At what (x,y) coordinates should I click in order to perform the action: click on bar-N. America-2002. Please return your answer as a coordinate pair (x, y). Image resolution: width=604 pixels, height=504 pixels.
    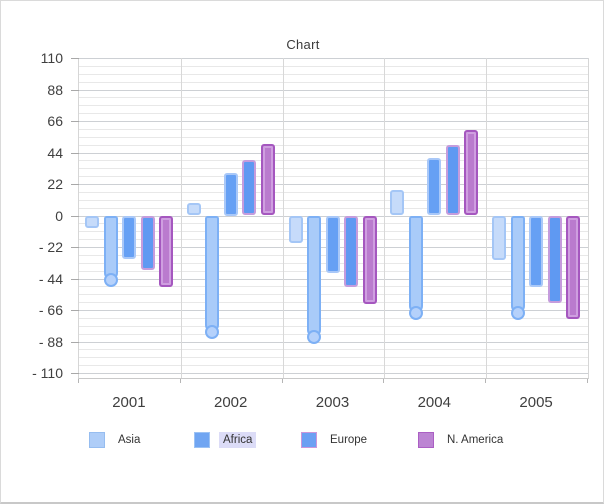
    Looking at the image, I should click on (267, 179).